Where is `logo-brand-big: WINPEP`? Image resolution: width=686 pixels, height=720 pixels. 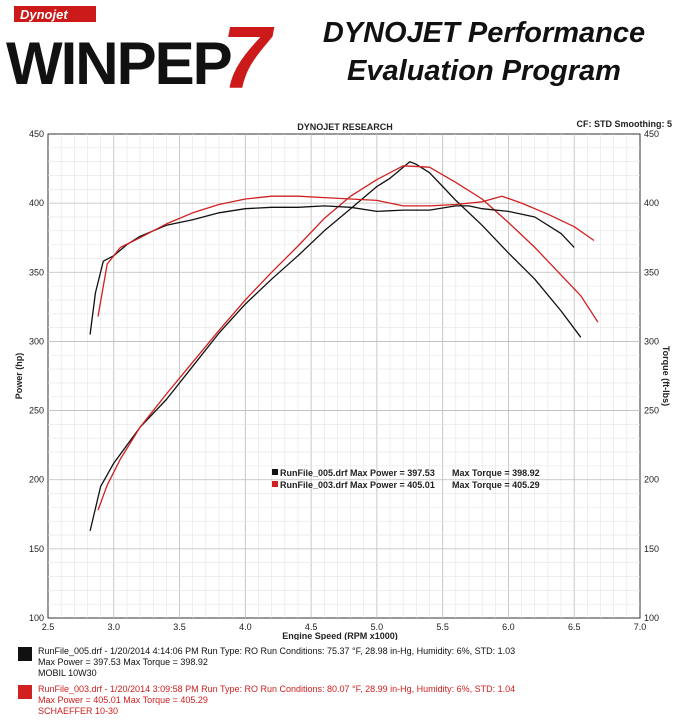 logo-brand-big: WINPEP is located at coordinates (118, 63).